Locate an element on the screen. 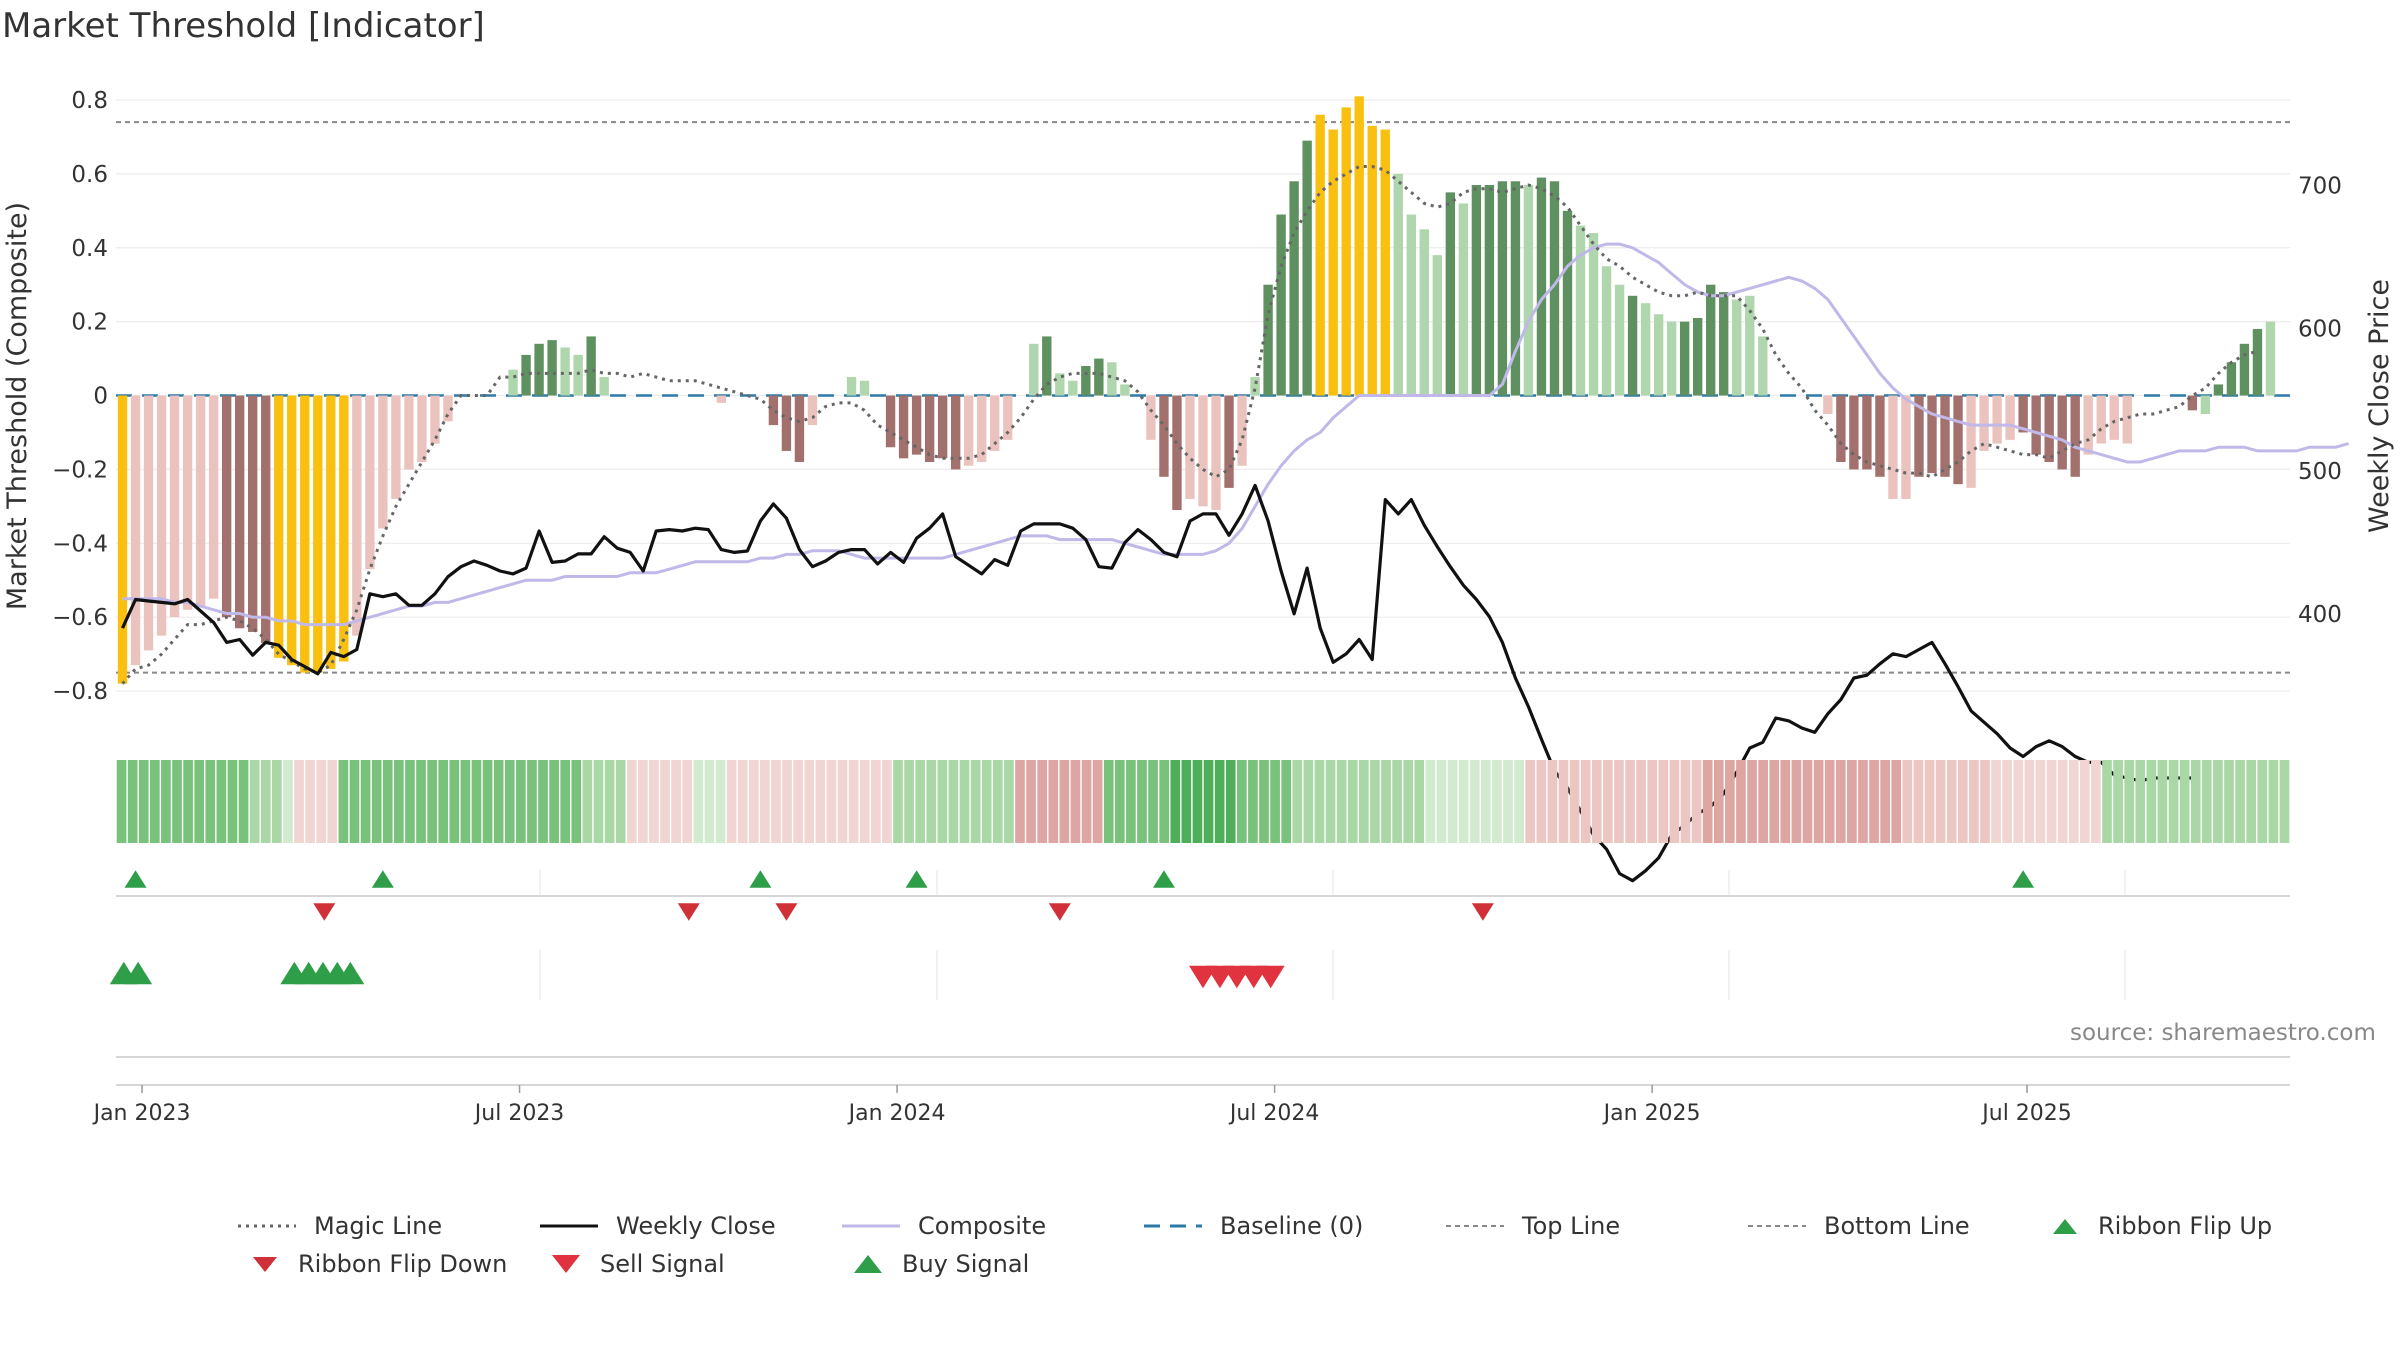 The height and width of the screenshot is (1350, 2400). legend-item-ribbon-flip-down: Ribbon Flip Down is located at coordinates (378, 1264).